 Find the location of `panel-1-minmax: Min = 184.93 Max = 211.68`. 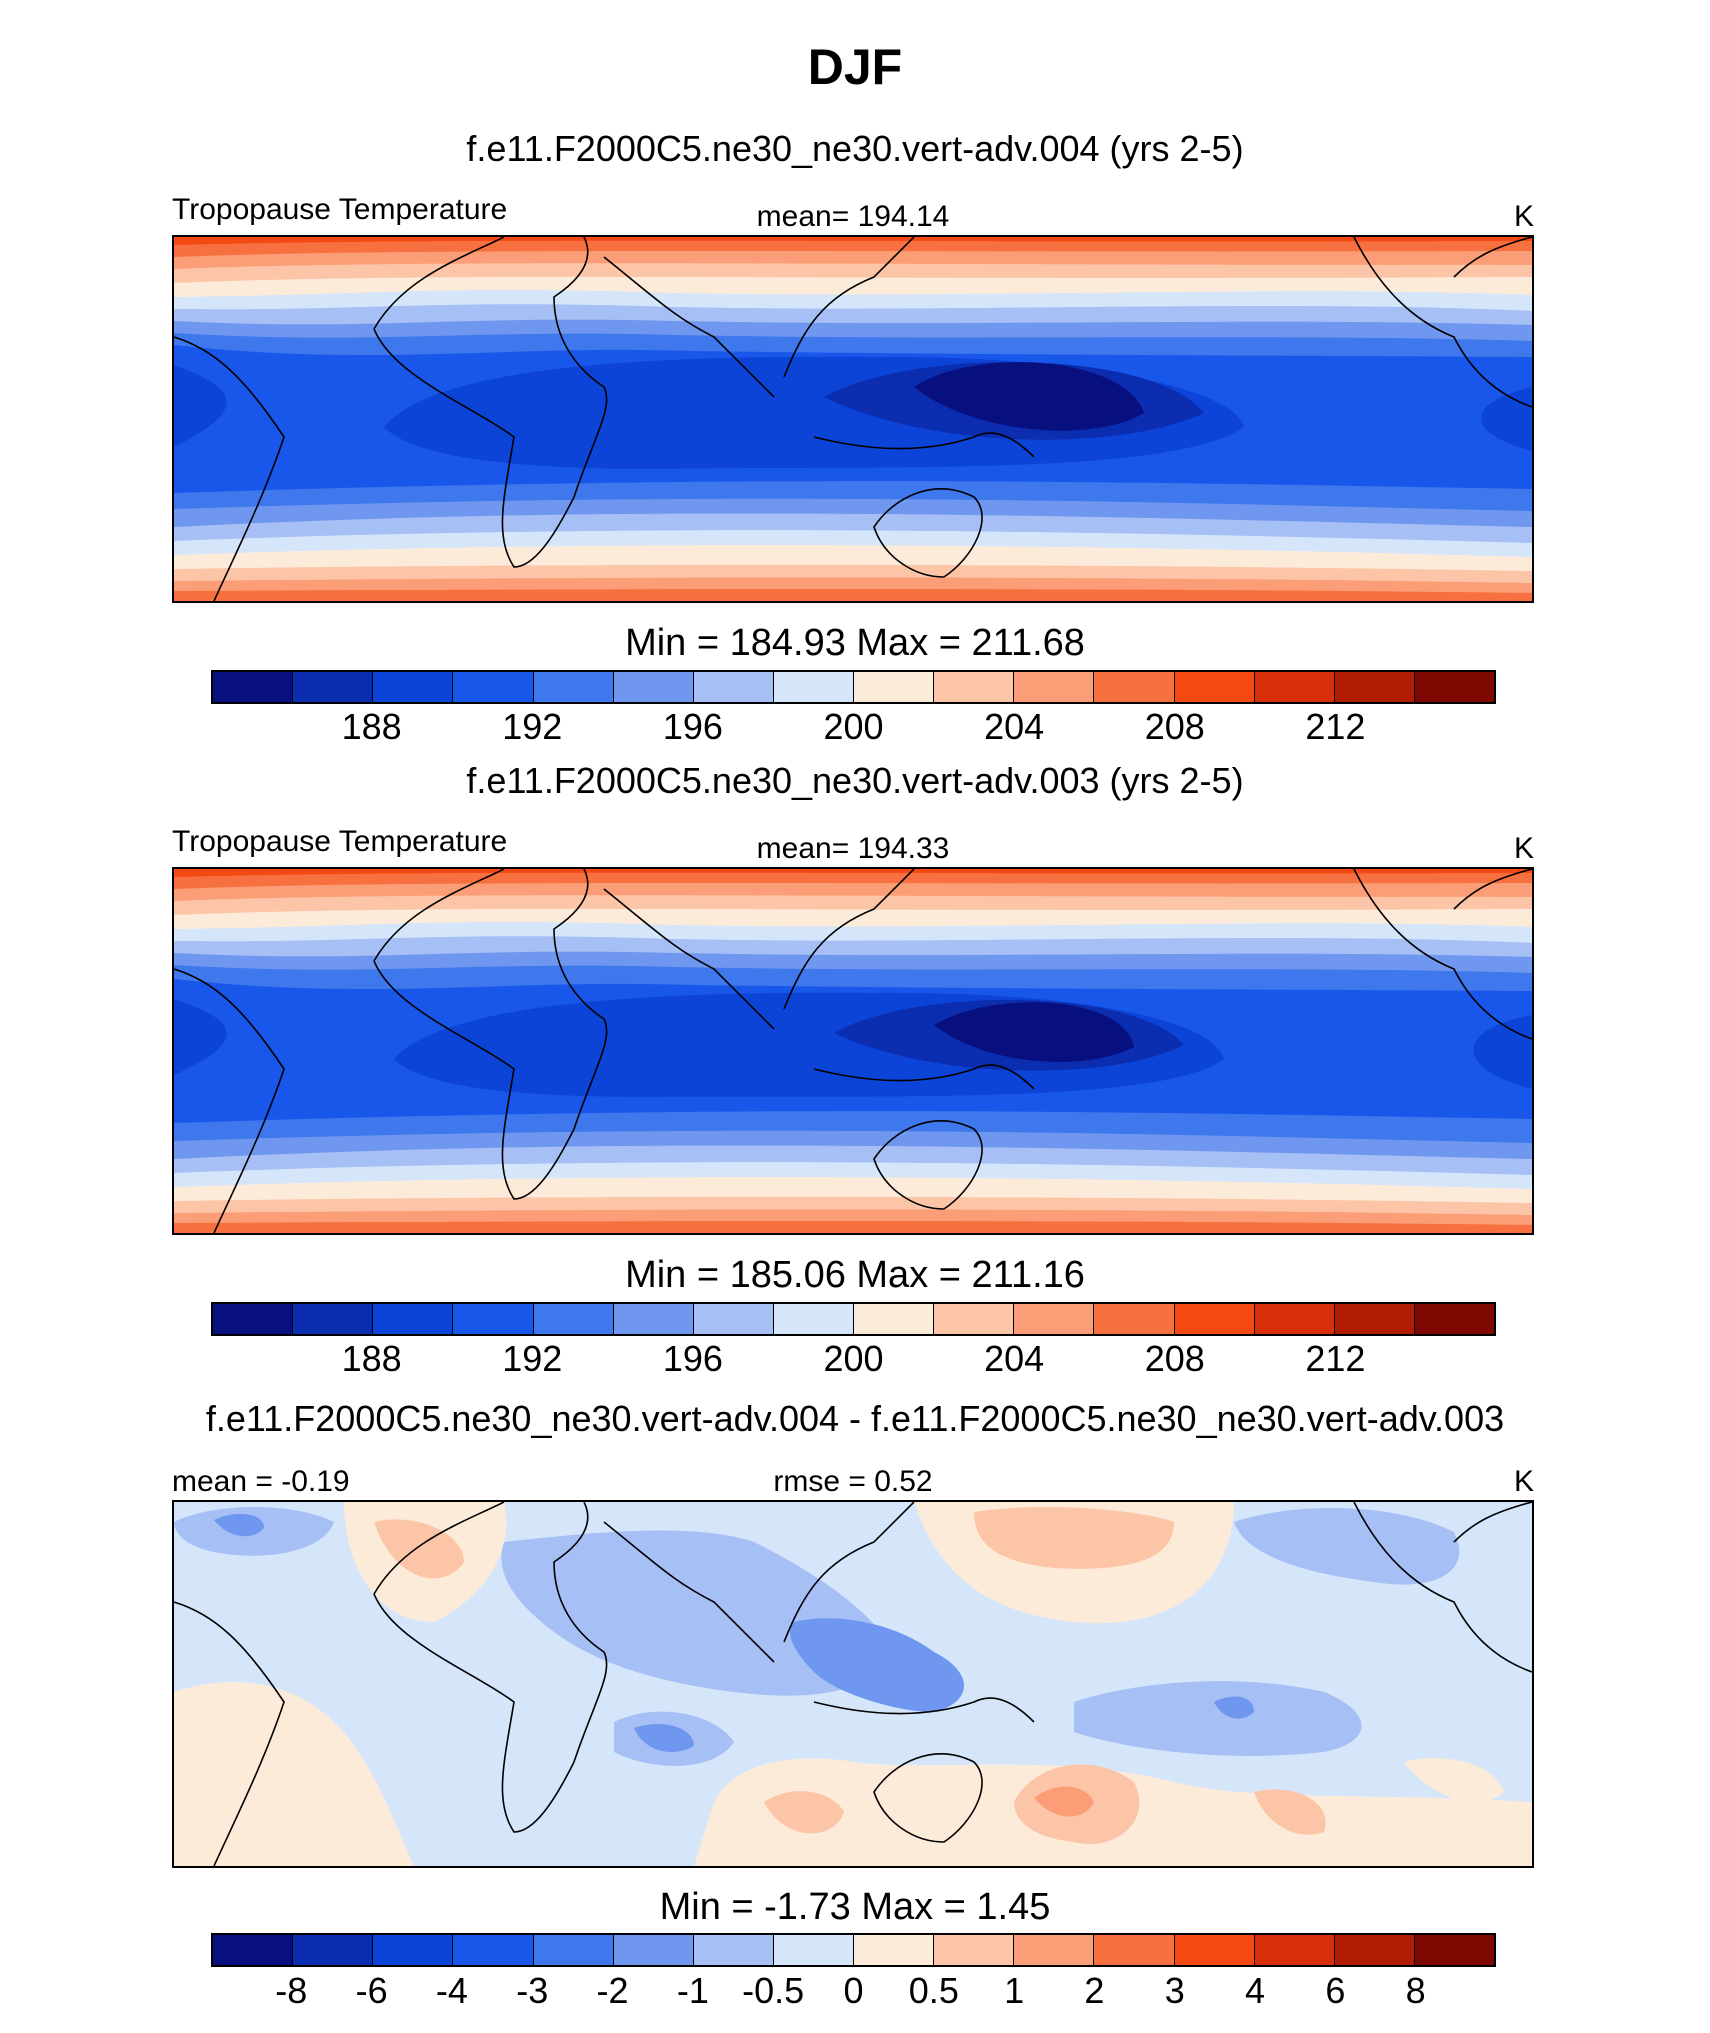

panel-1-minmax: Min = 184.93 Max = 211.68 is located at coordinates (855, 643).